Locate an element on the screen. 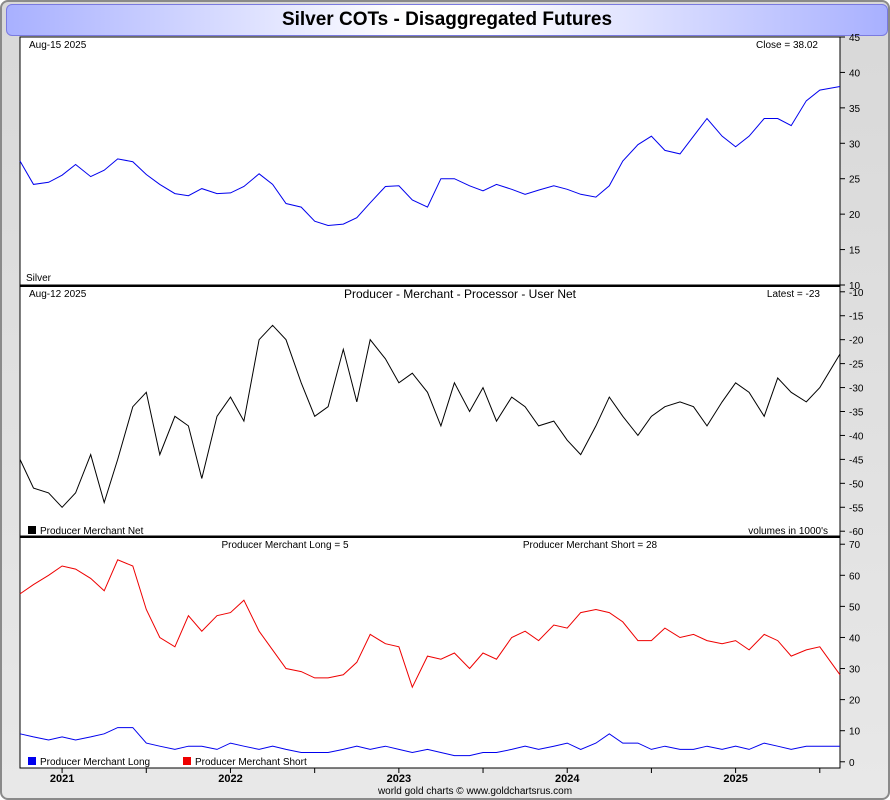 The width and height of the screenshot is (890, 800). y-tick-label: 70 is located at coordinates (855, 545).